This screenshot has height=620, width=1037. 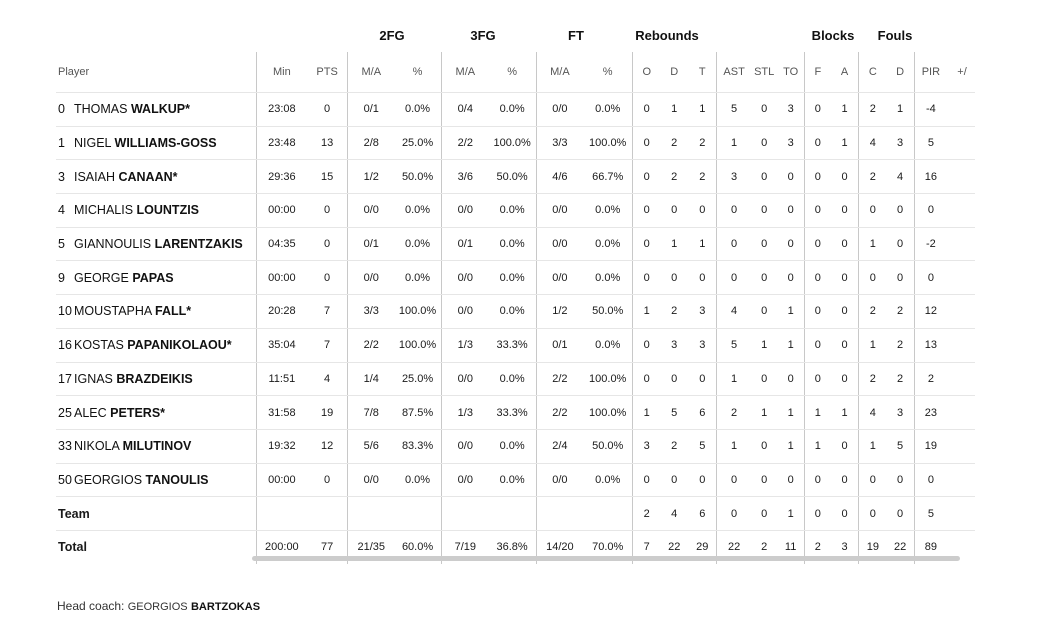 What do you see at coordinates (61, 143) in the screenshot?
I see `jersey-number: 1` at bounding box center [61, 143].